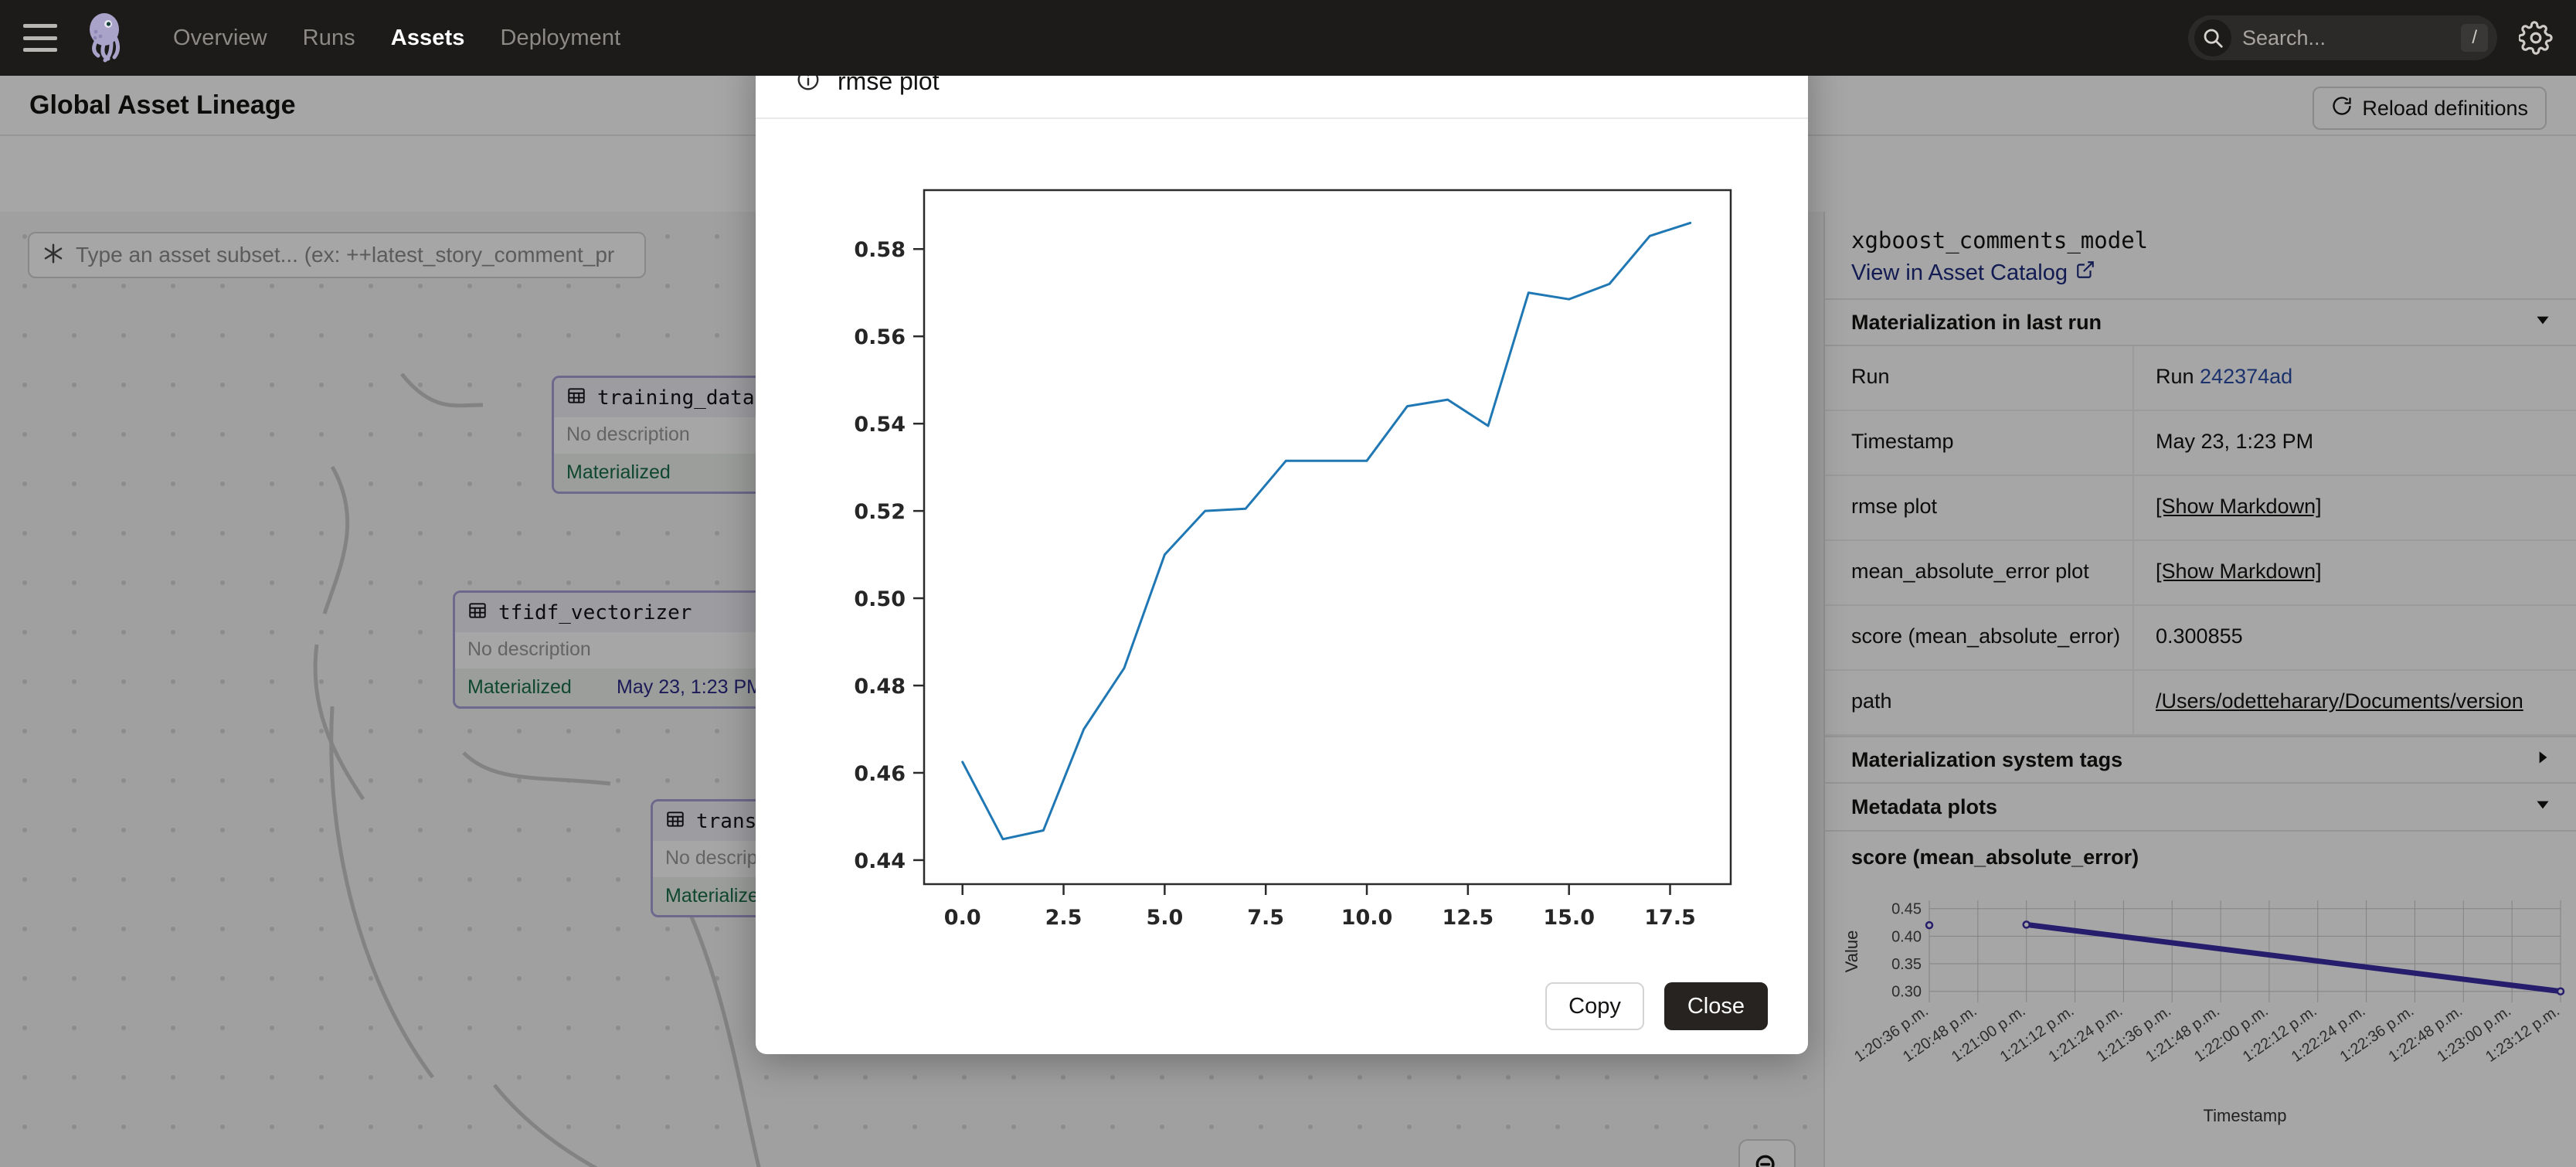 The height and width of the screenshot is (1167, 2576). What do you see at coordinates (880, 861) in the screenshot?
I see `svg-text: 0.44` at bounding box center [880, 861].